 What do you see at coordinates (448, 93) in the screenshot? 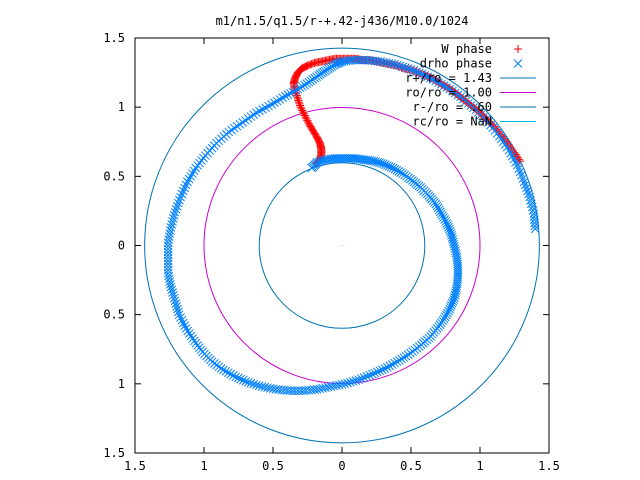
I see `legend-label: ro/ro = 1.00` at bounding box center [448, 93].